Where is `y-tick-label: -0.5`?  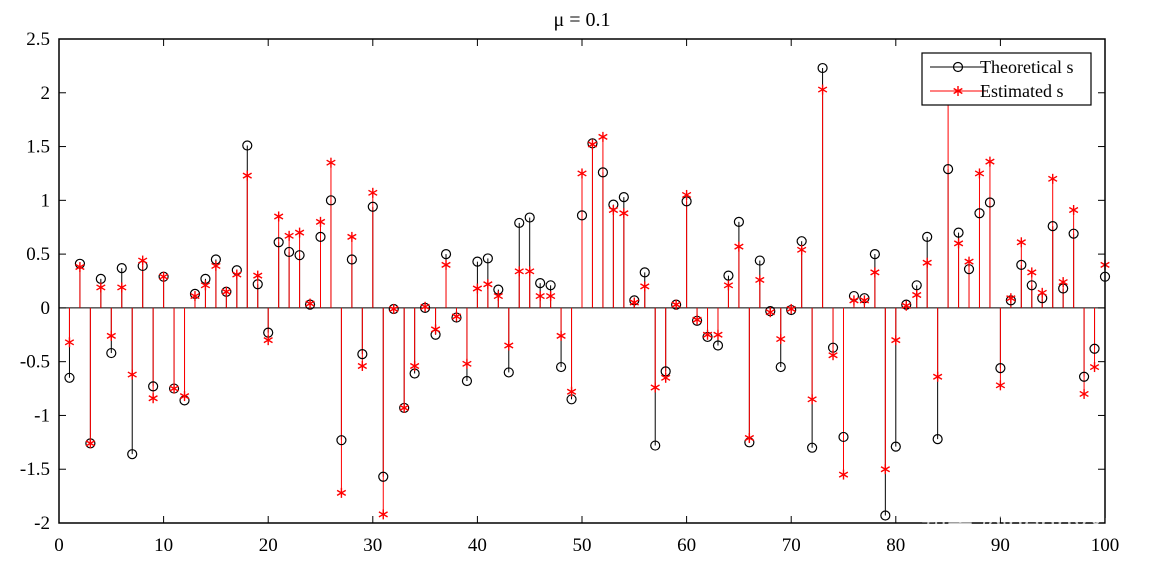 y-tick-label: -0.5 is located at coordinates (35, 362).